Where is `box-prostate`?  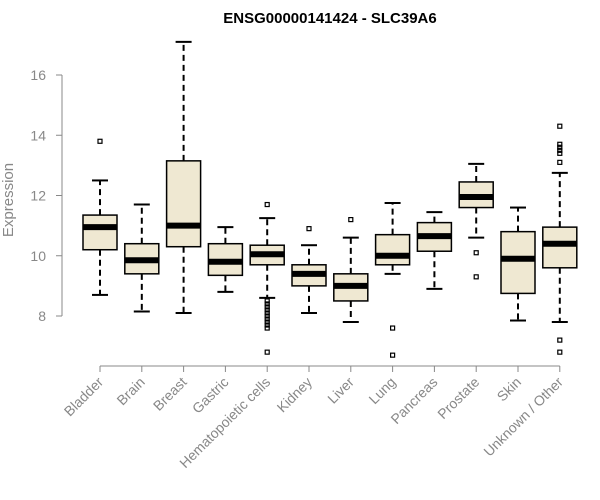
box-prostate is located at coordinates (476, 221).